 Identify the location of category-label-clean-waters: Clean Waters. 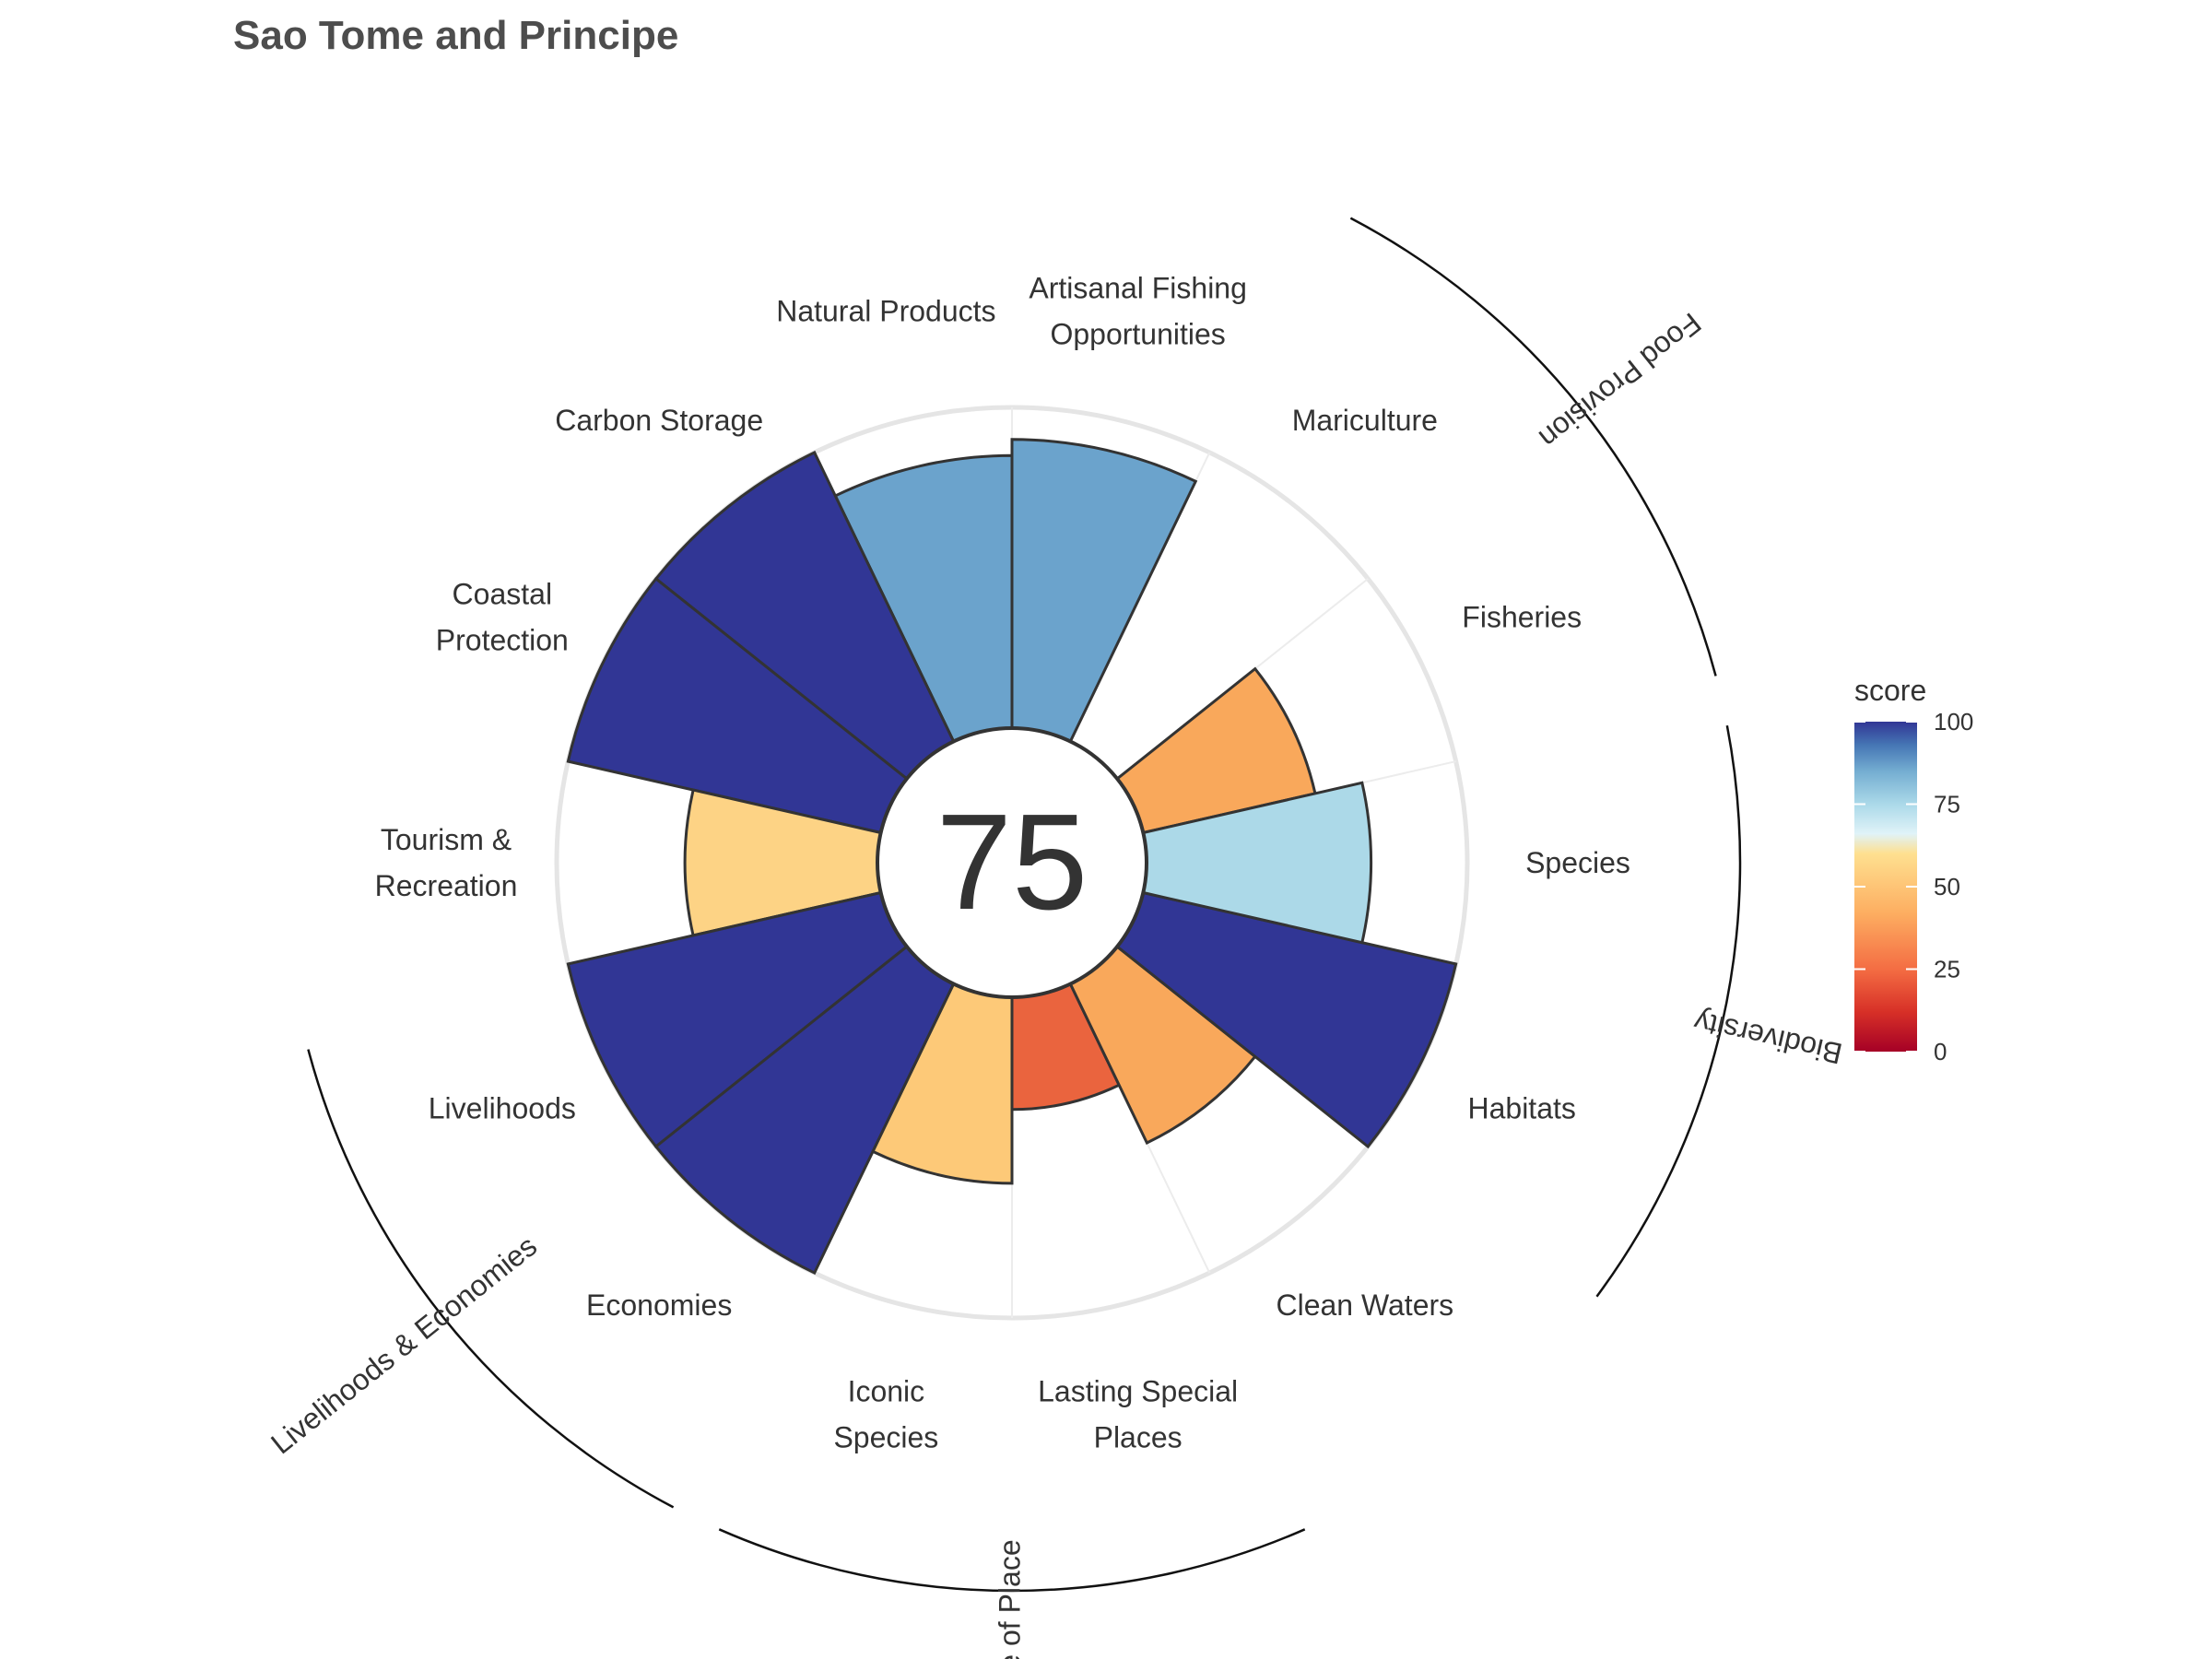
(1364, 1305).